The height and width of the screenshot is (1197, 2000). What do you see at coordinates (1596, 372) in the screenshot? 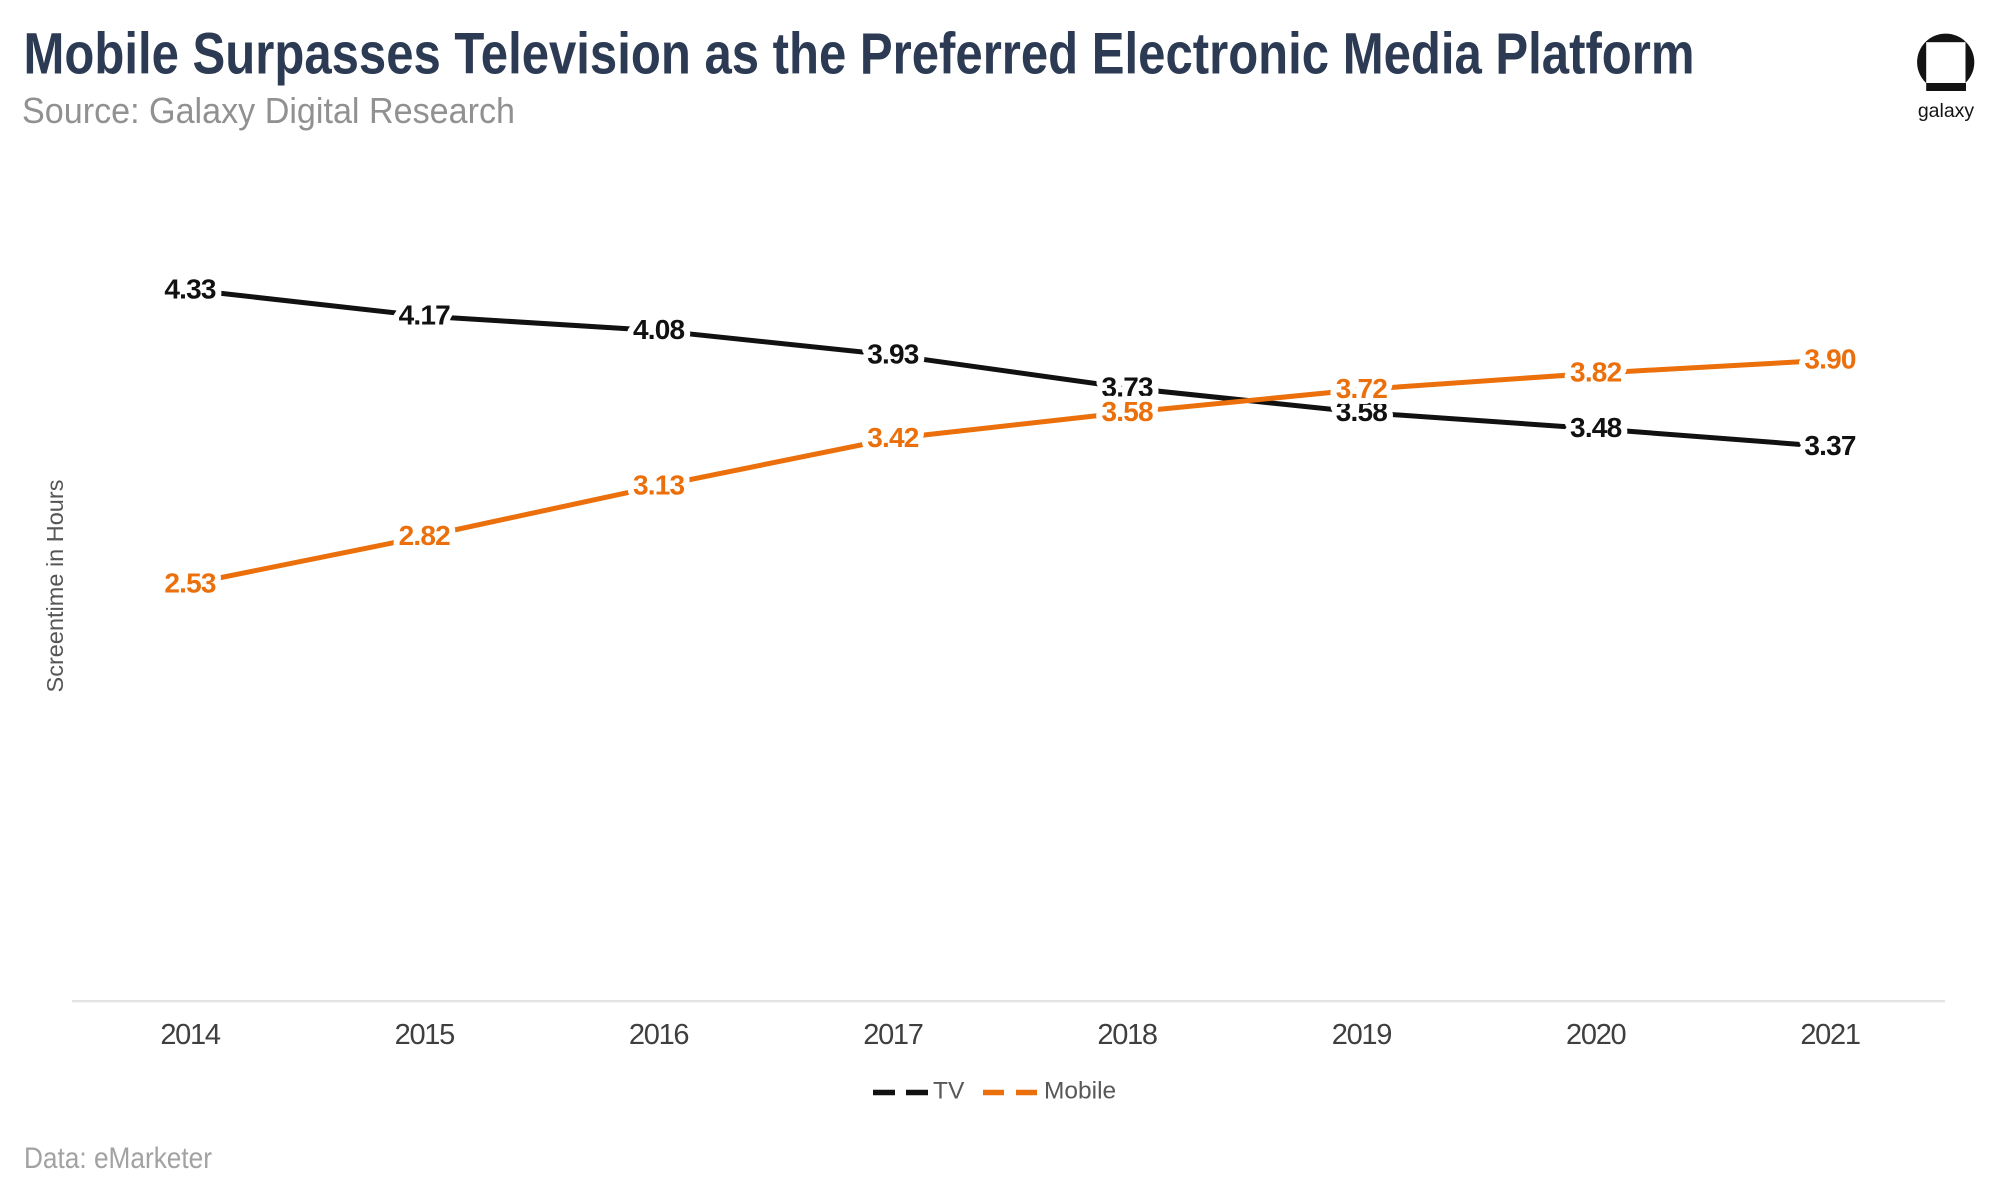
I see `svg-text: 3.82` at bounding box center [1596, 372].